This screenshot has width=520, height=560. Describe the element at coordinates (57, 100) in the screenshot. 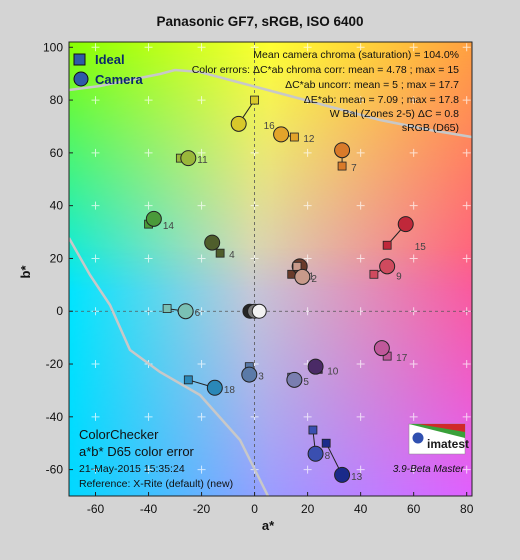

I see `y-tick-label: 80` at that location.